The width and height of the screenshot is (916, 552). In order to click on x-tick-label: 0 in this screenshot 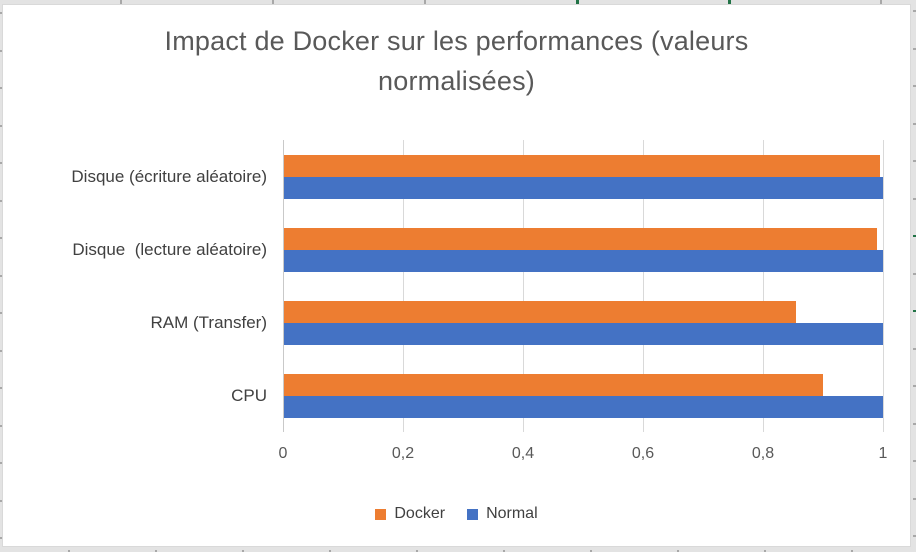, I will do `click(283, 453)`.